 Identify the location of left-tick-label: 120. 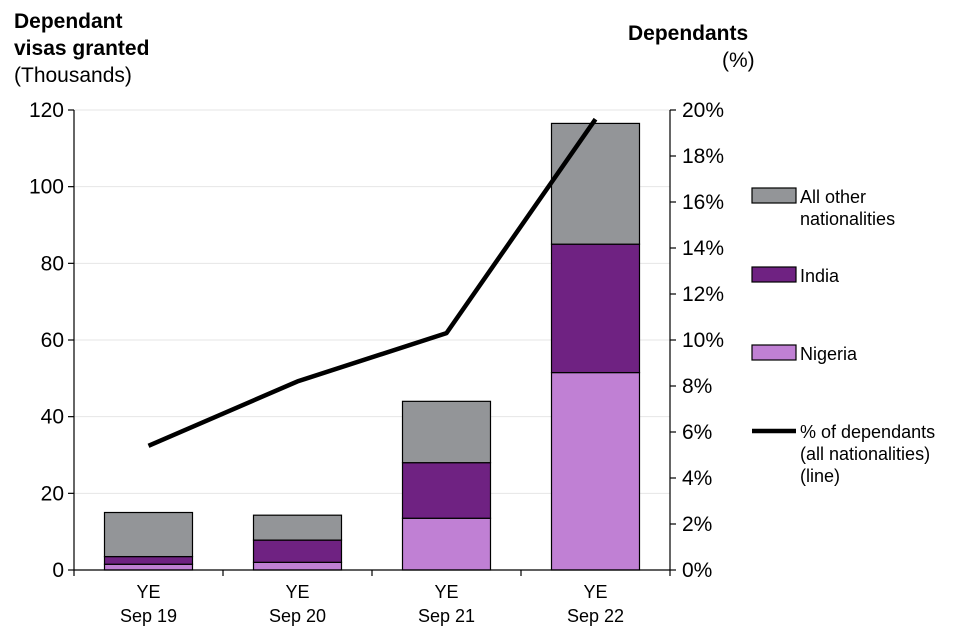
(46, 110).